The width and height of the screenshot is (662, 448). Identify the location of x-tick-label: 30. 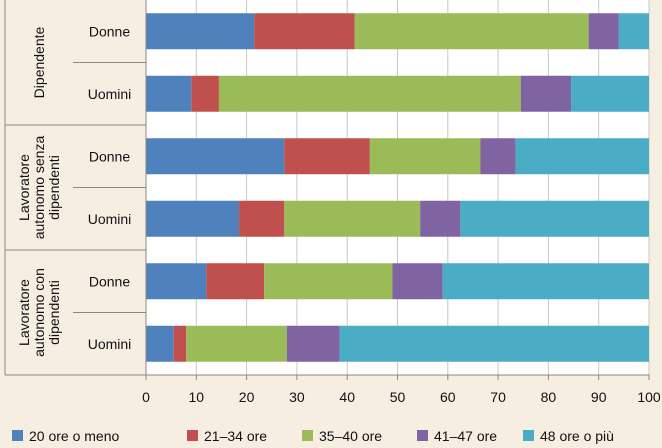
(297, 397).